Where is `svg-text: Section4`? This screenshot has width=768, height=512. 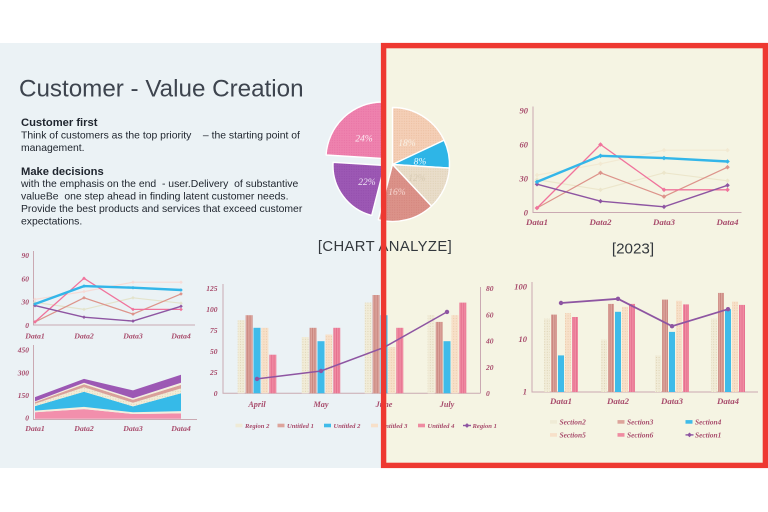
svg-text: Section4 is located at coordinates (708, 422).